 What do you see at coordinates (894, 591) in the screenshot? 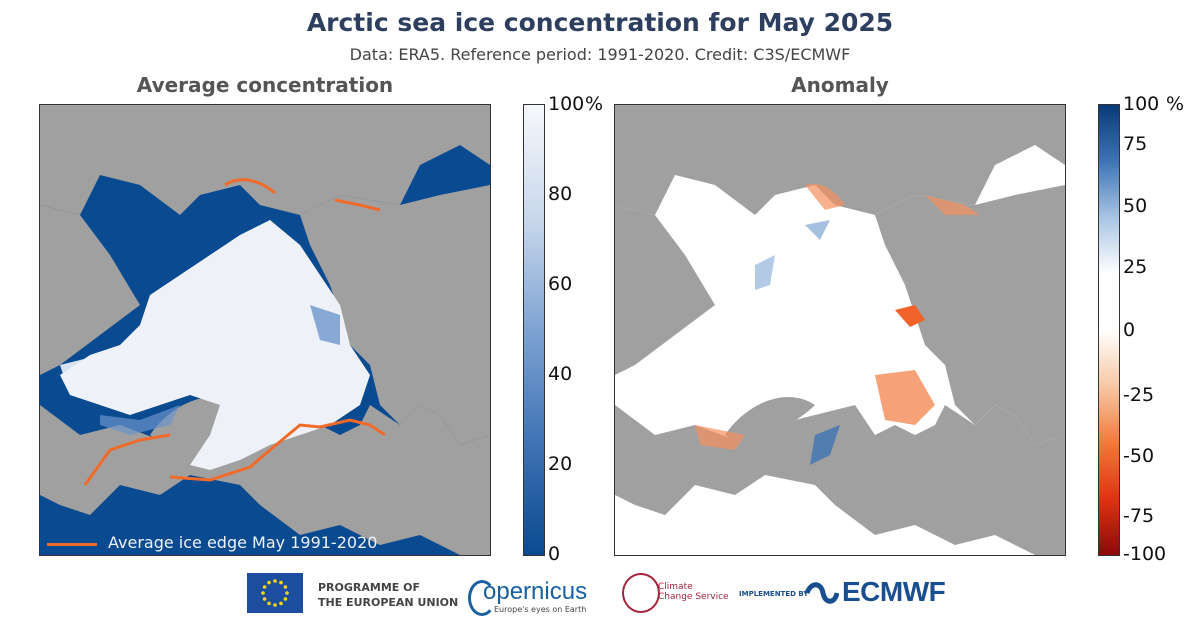
I see `ecmwf-logo-text: ECMWF` at bounding box center [894, 591].